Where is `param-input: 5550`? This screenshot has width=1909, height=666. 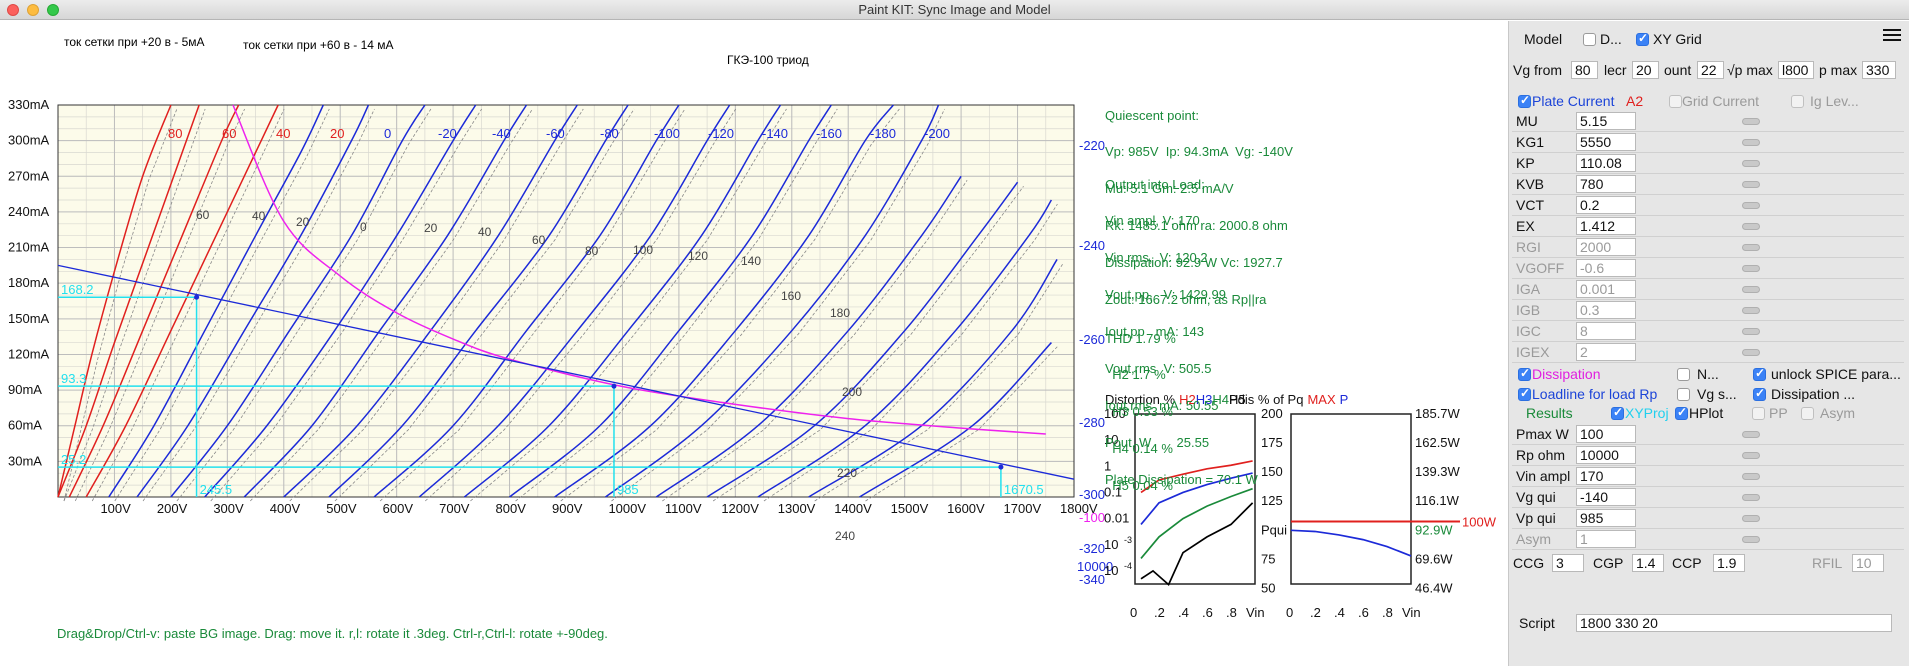 param-input: 5550 is located at coordinates (1606, 142).